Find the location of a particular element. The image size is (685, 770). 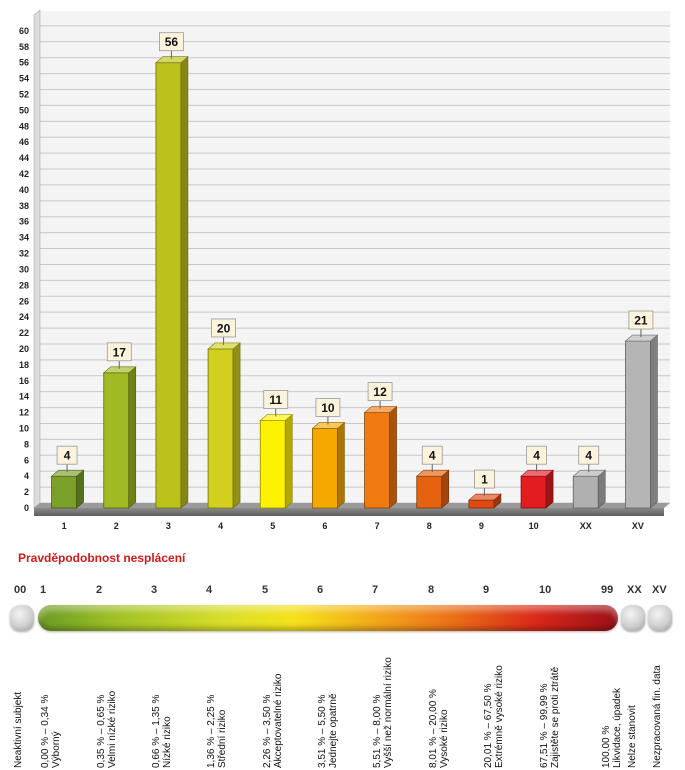

bar-XX: 4 is located at coordinates (589, 477).